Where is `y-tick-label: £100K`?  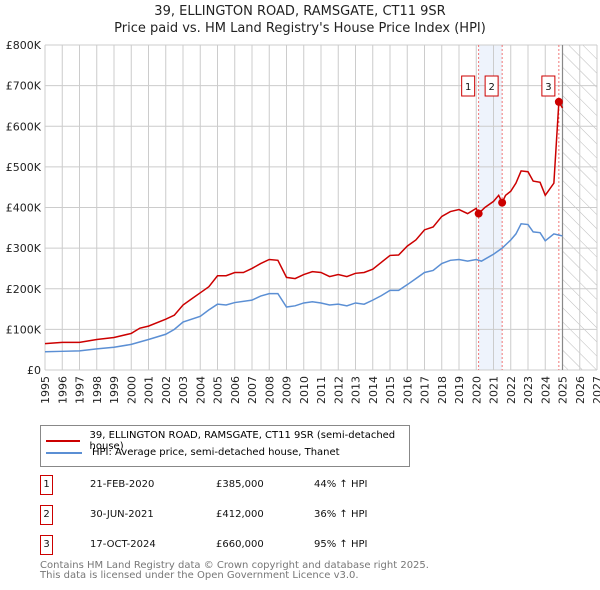 y-tick-label: £100K is located at coordinates (24, 329).